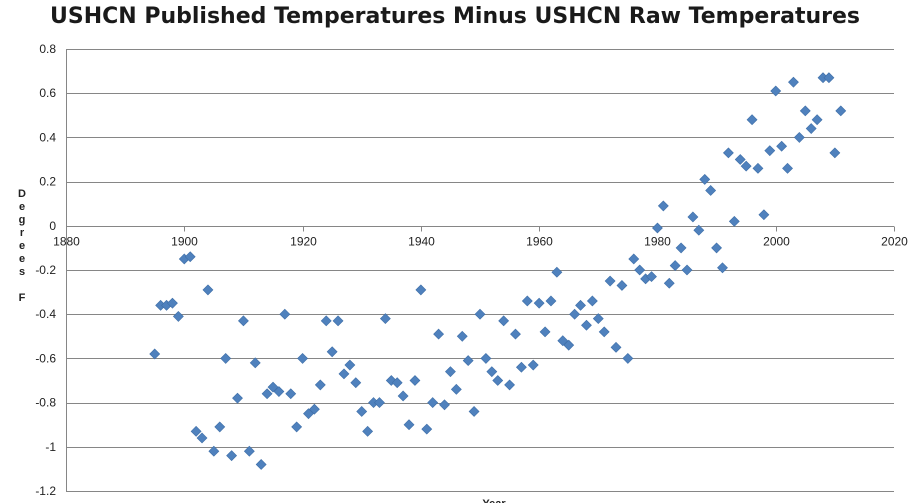  What do you see at coordinates (50, 447) in the screenshot?
I see `y-tick-label: -1` at bounding box center [50, 447].